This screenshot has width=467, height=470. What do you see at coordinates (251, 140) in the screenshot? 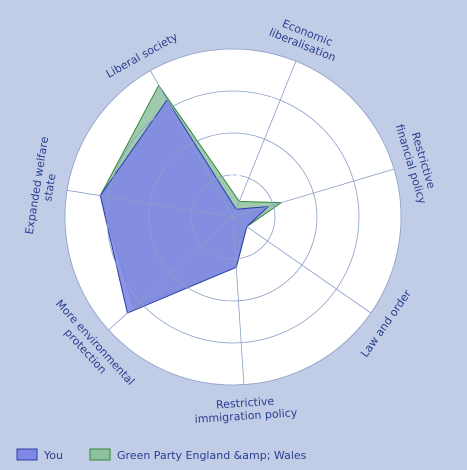
I see `tick-label-1: 50` at bounding box center [251, 140].